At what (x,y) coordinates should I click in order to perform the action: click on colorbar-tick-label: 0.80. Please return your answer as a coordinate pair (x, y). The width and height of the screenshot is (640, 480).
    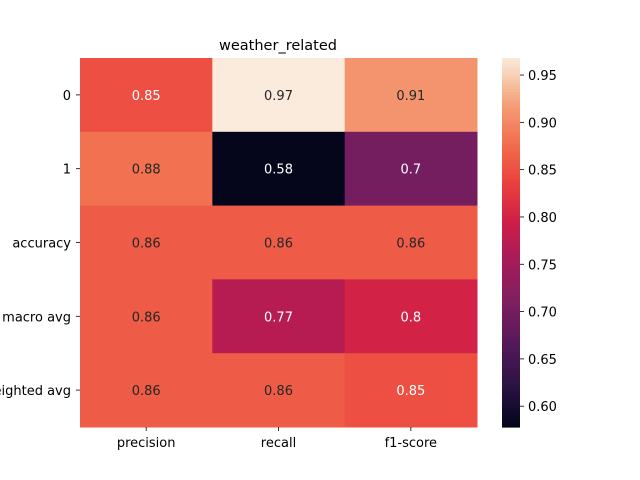
    Looking at the image, I should click on (542, 218).